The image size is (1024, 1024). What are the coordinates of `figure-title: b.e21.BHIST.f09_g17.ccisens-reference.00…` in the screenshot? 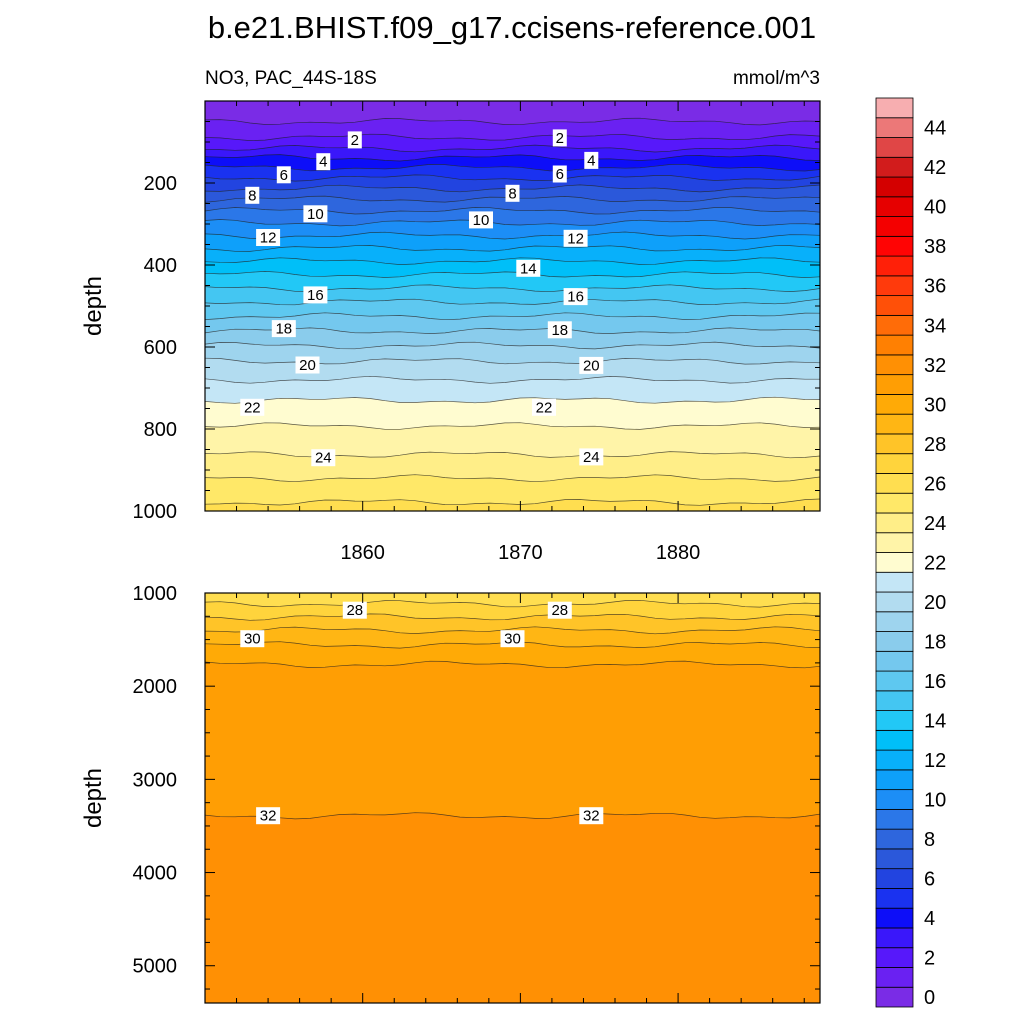 It's located at (512, 27).